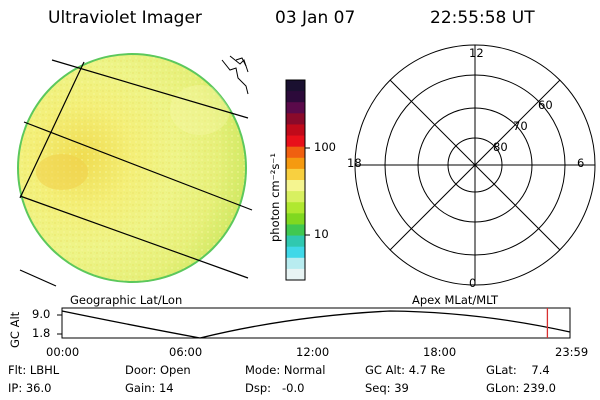 The width and height of the screenshot is (600, 400). Describe the element at coordinates (235, 75) in the screenshot. I see `coastline-outline` at that location.